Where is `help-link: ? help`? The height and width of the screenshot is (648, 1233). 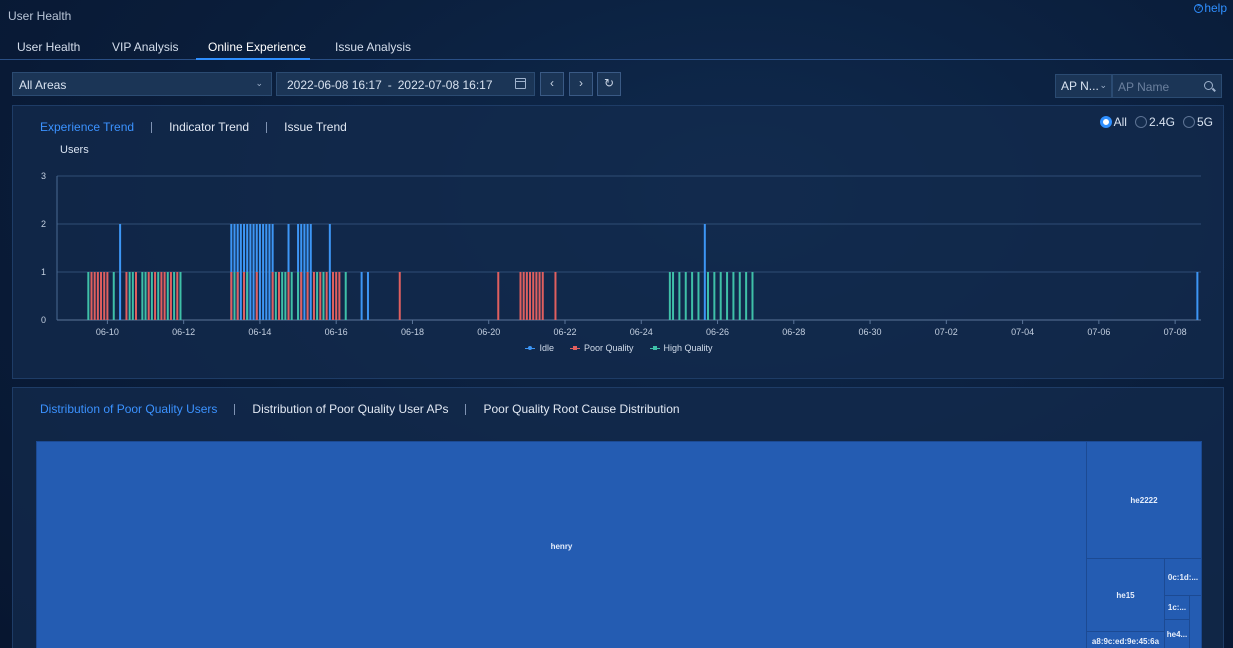 help-link: ? help is located at coordinates (1210, 8).